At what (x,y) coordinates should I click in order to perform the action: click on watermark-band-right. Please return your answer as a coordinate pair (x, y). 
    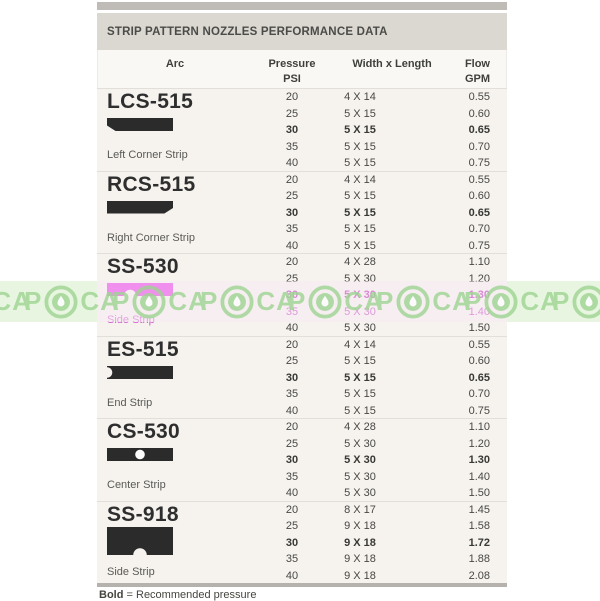
    Looking at the image, I should click on (553, 301).